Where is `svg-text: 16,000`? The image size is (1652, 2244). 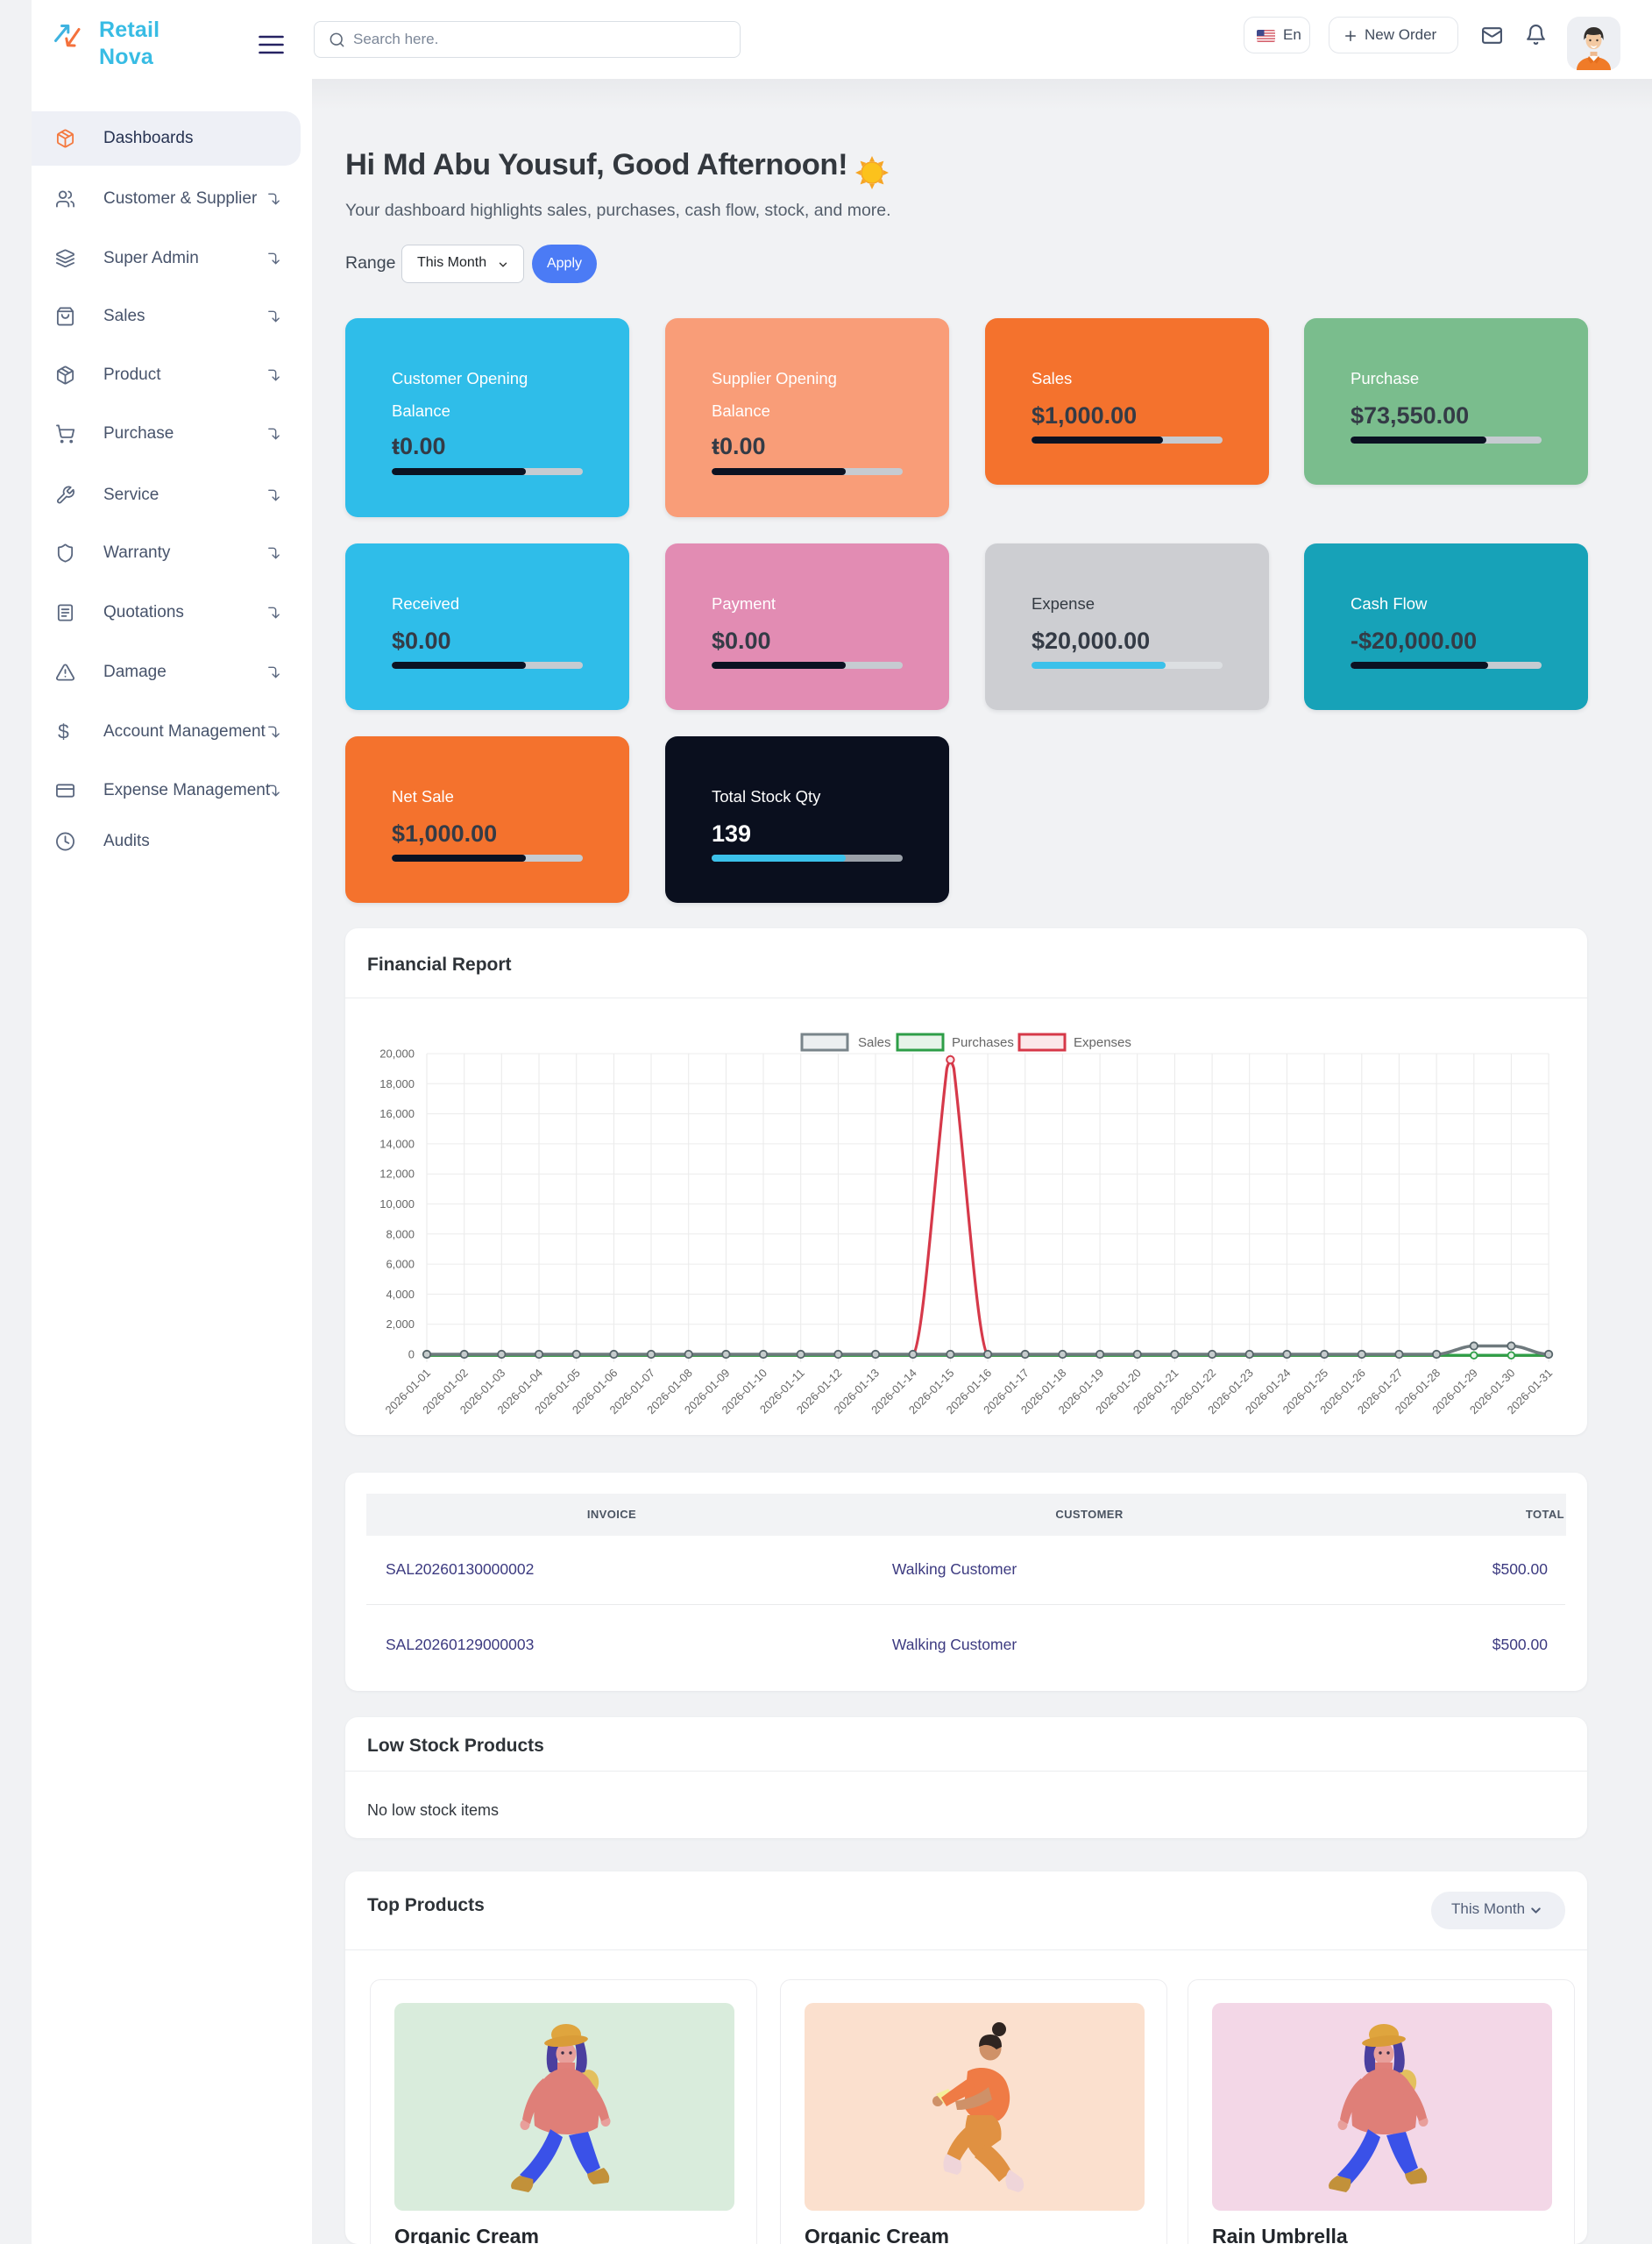 svg-text: 16,000 is located at coordinates (397, 1113).